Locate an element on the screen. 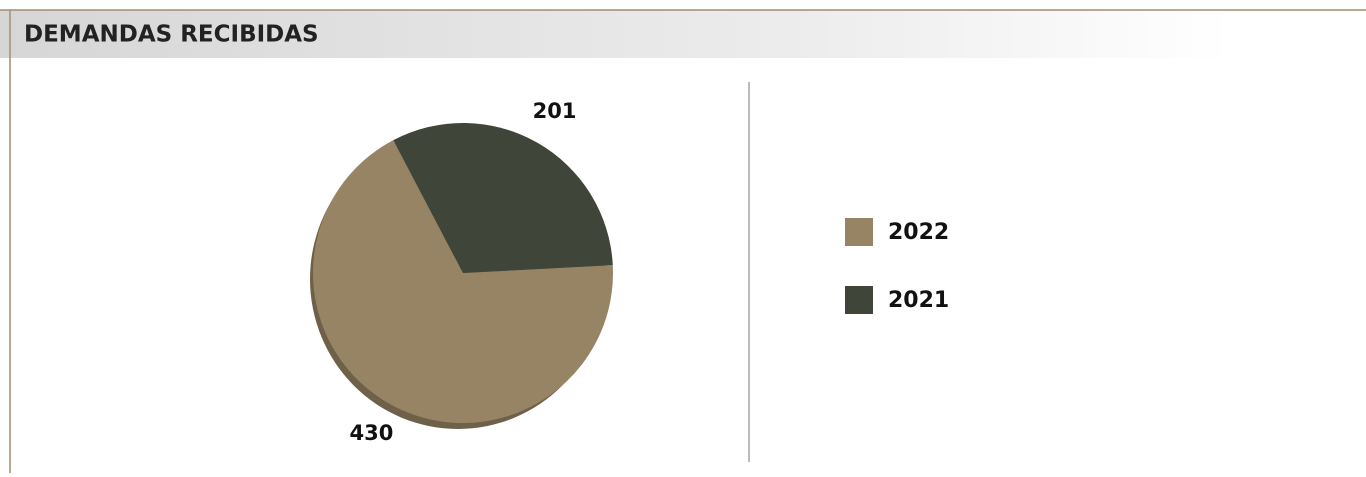  data-label: 430 is located at coordinates (372, 433).